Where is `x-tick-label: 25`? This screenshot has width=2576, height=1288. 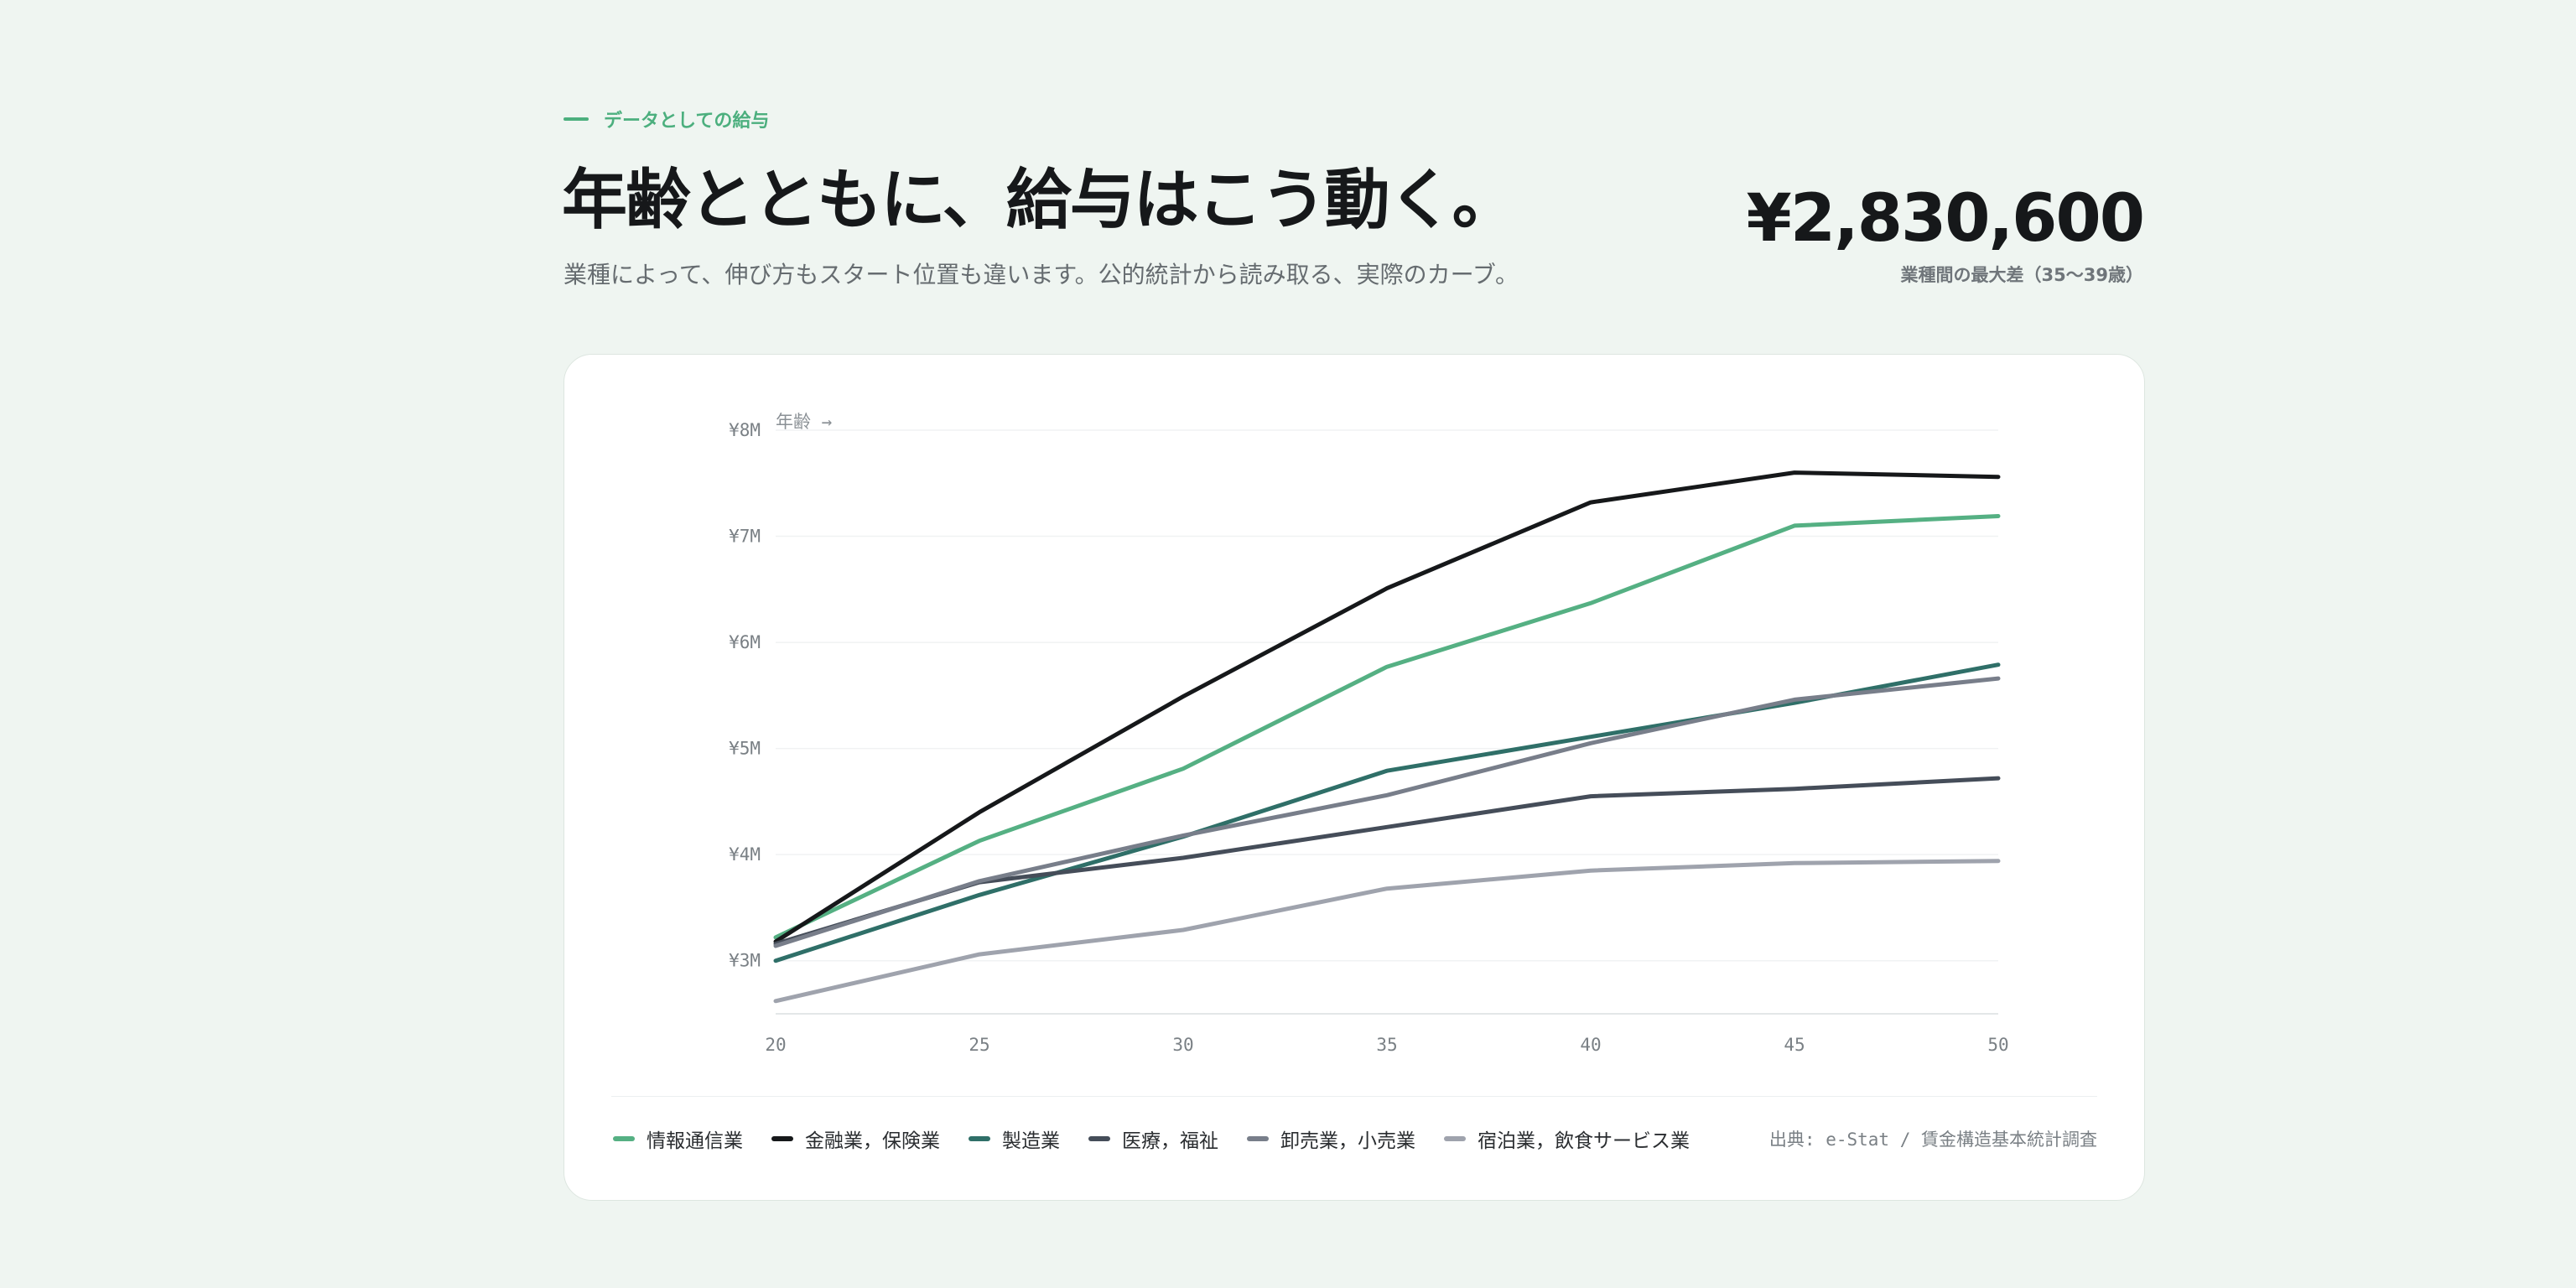 x-tick-label: 25 is located at coordinates (979, 1045).